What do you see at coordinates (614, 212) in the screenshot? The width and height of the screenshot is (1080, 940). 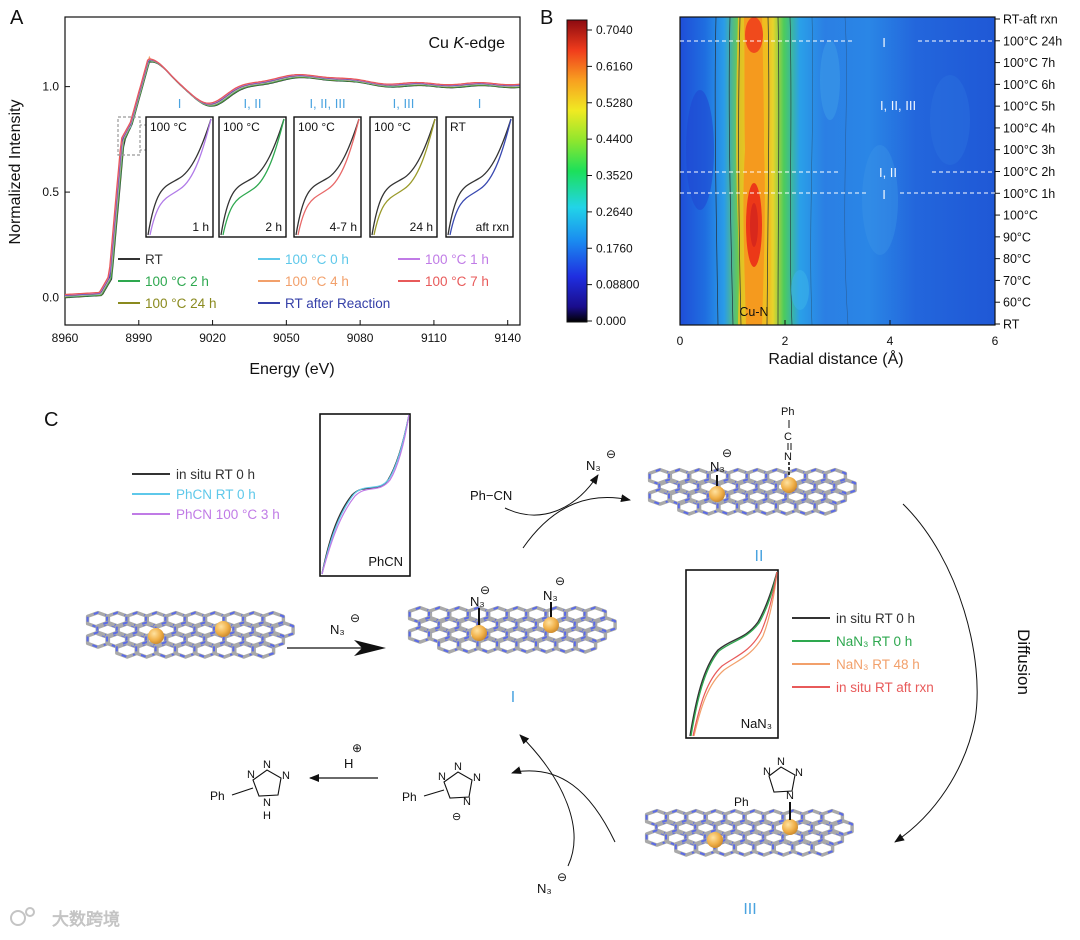 I see `colorbar-tick-label: 0.2640` at bounding box center [614, 212].